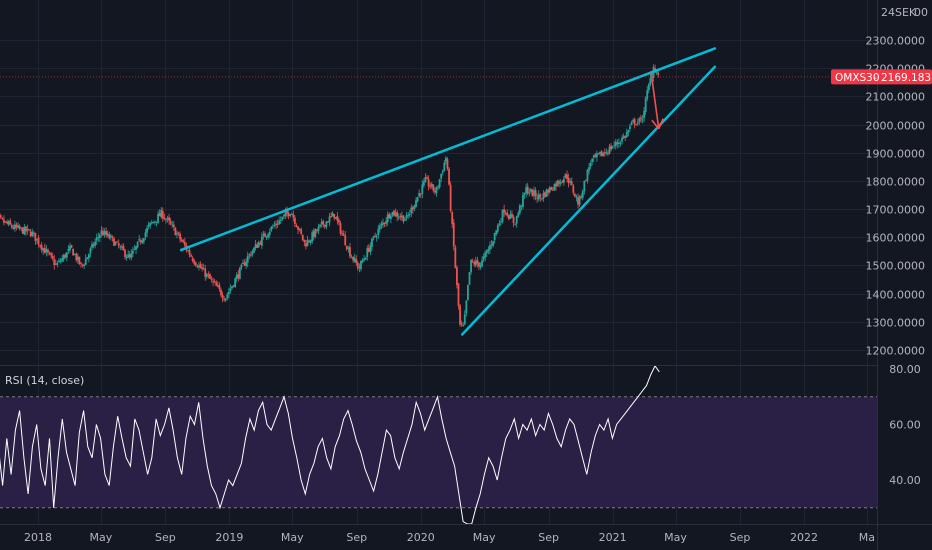 The width and height of the screenshot is (932, 550). What do you see at coordinates (675, 537) in the screenshot?
I see `time-tick-label: May` at bounding box center [675, 537].